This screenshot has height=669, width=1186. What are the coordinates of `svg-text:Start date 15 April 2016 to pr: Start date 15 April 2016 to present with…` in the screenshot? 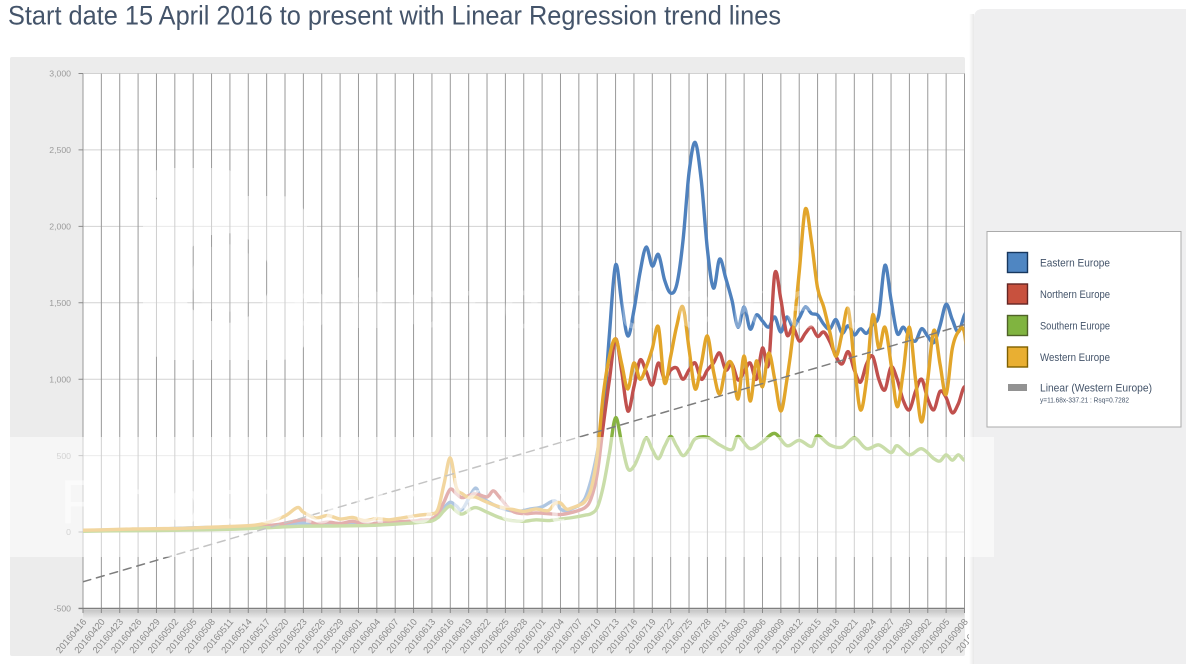 It's located at (394, 15).